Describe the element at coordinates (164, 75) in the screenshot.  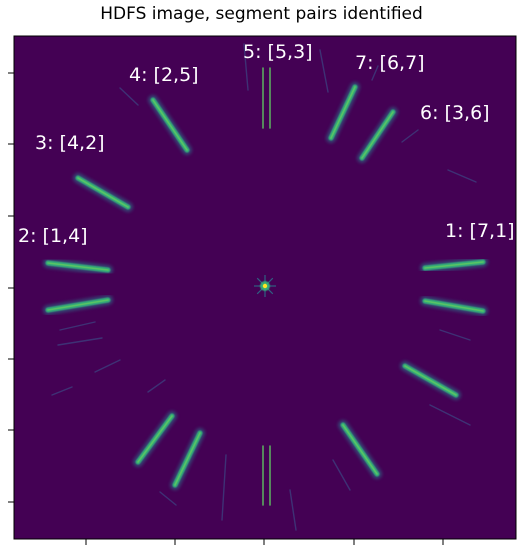
I see `segment-label-4: 4: [2,5]` at that location.